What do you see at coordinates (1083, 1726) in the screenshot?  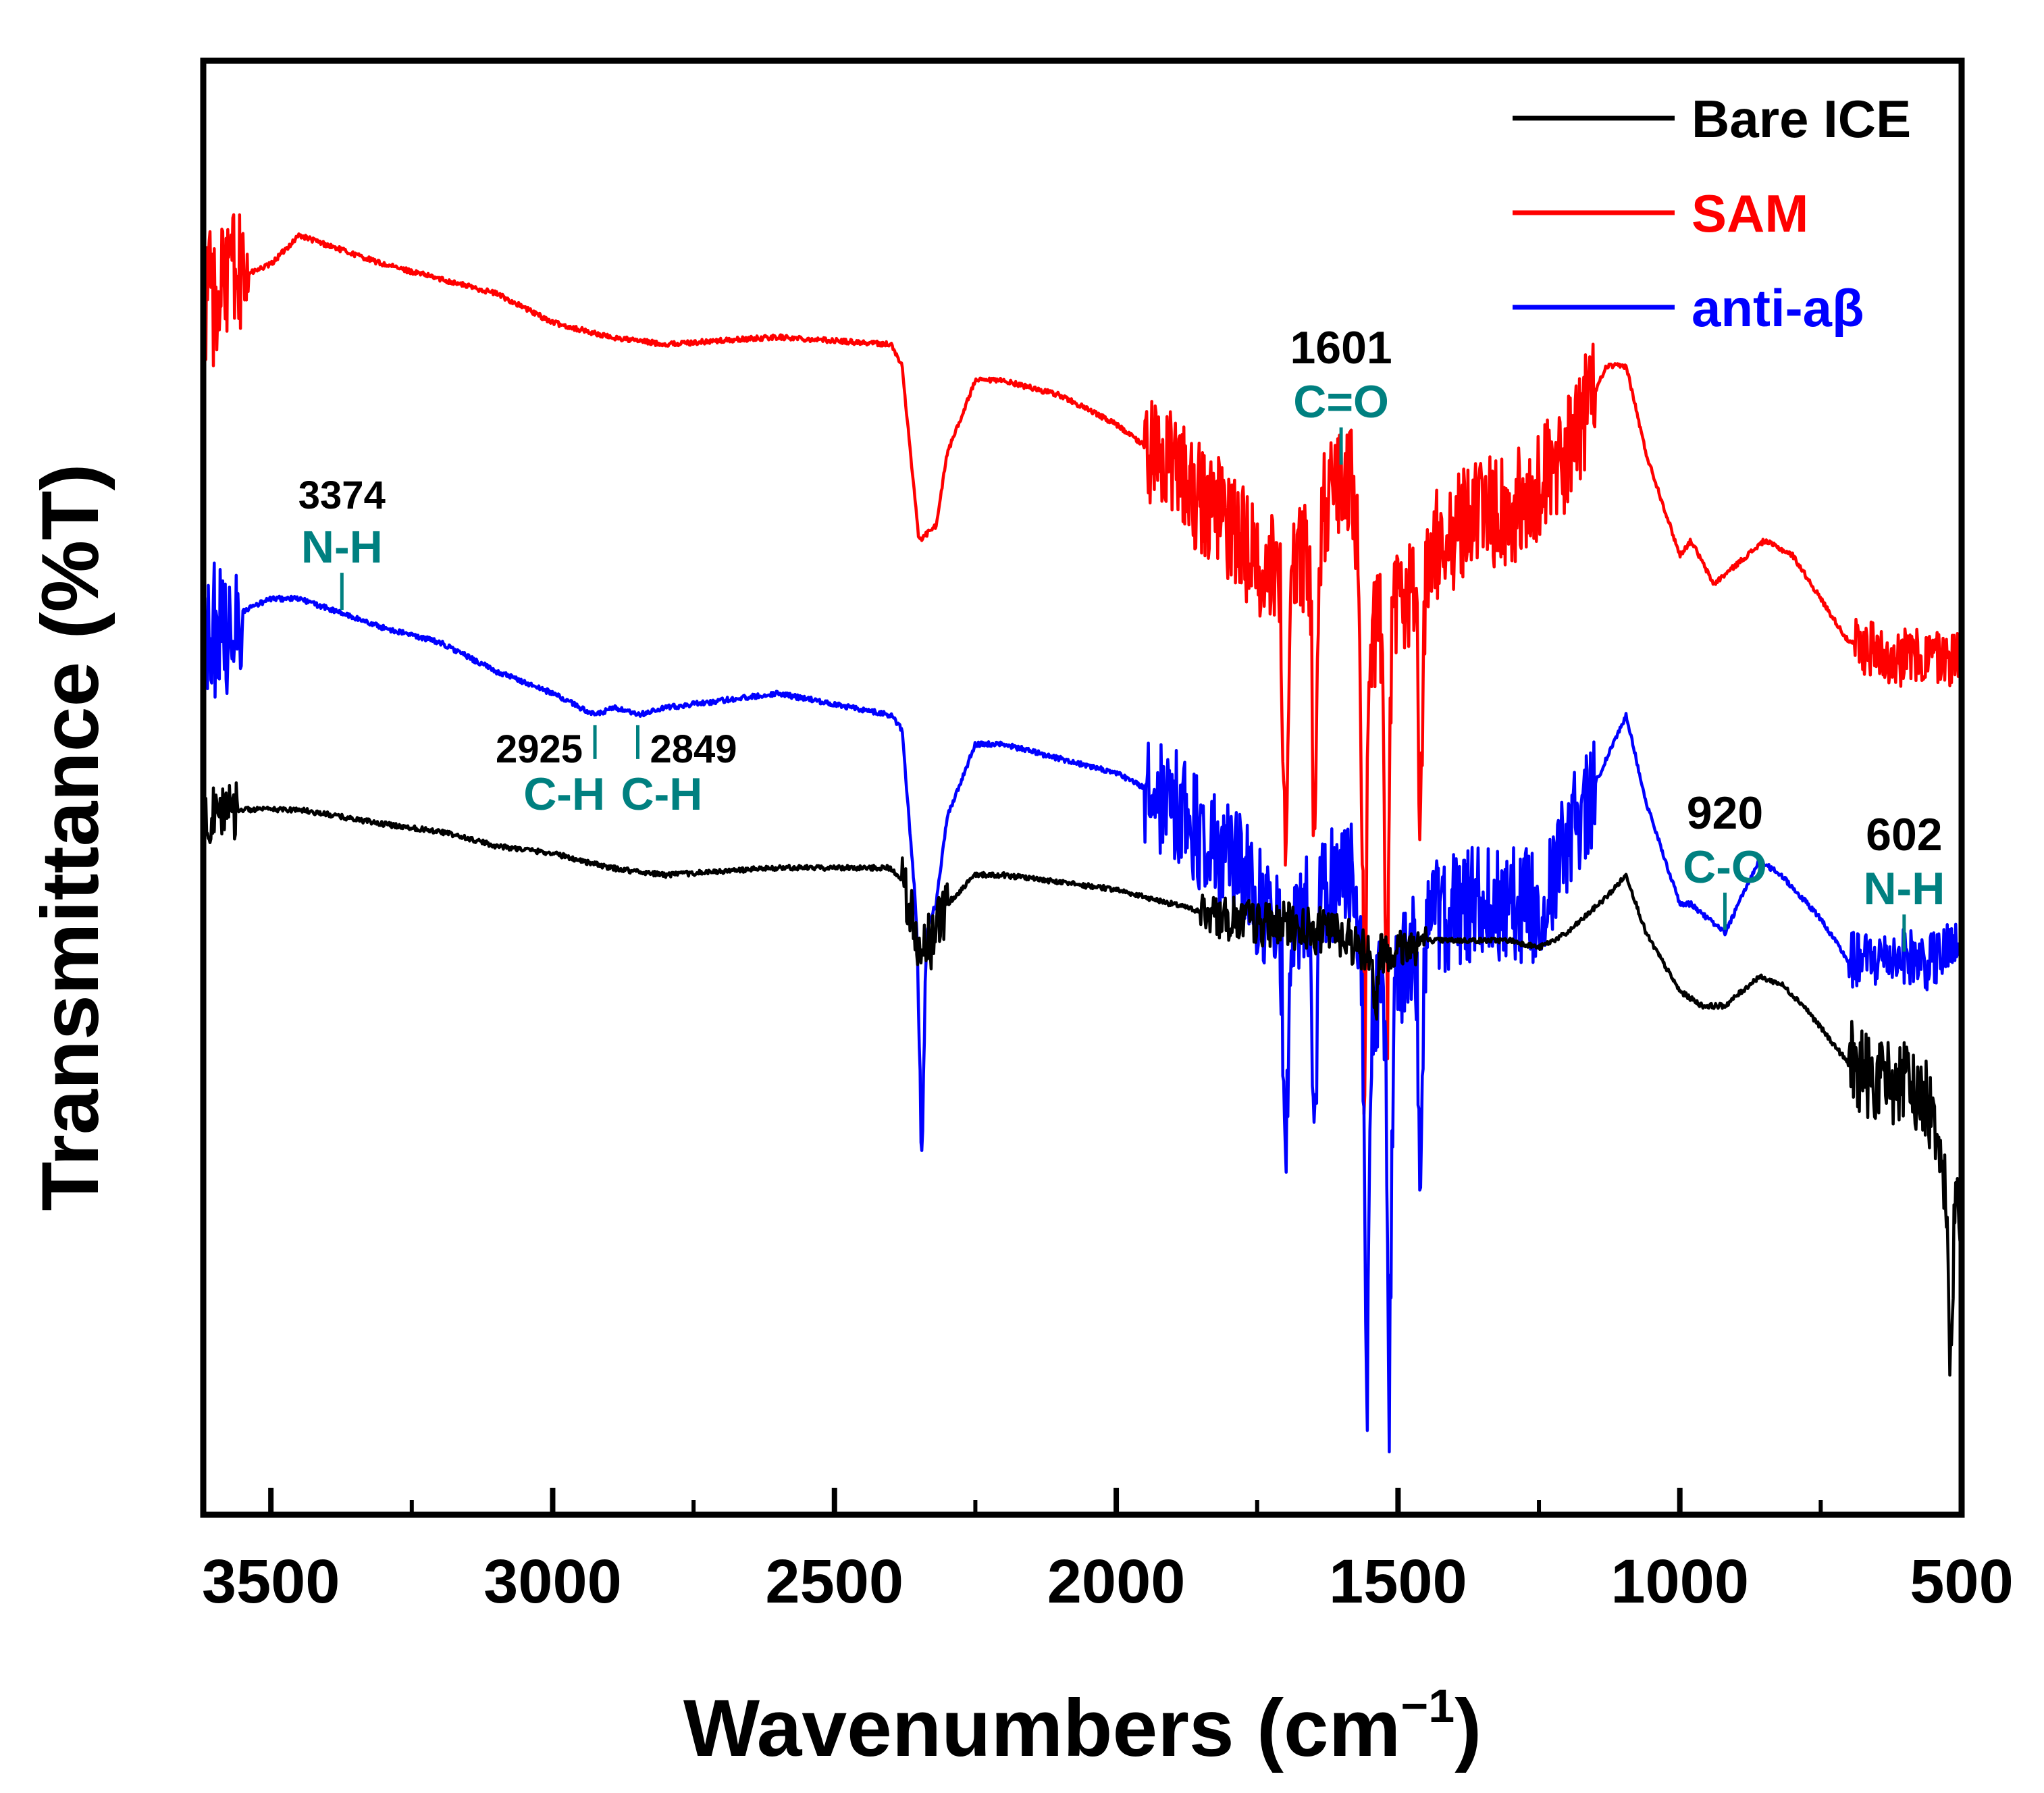 I see `x-axis-title: Wavenumbers (cm−1)` at bounding box center [1083, 1726].